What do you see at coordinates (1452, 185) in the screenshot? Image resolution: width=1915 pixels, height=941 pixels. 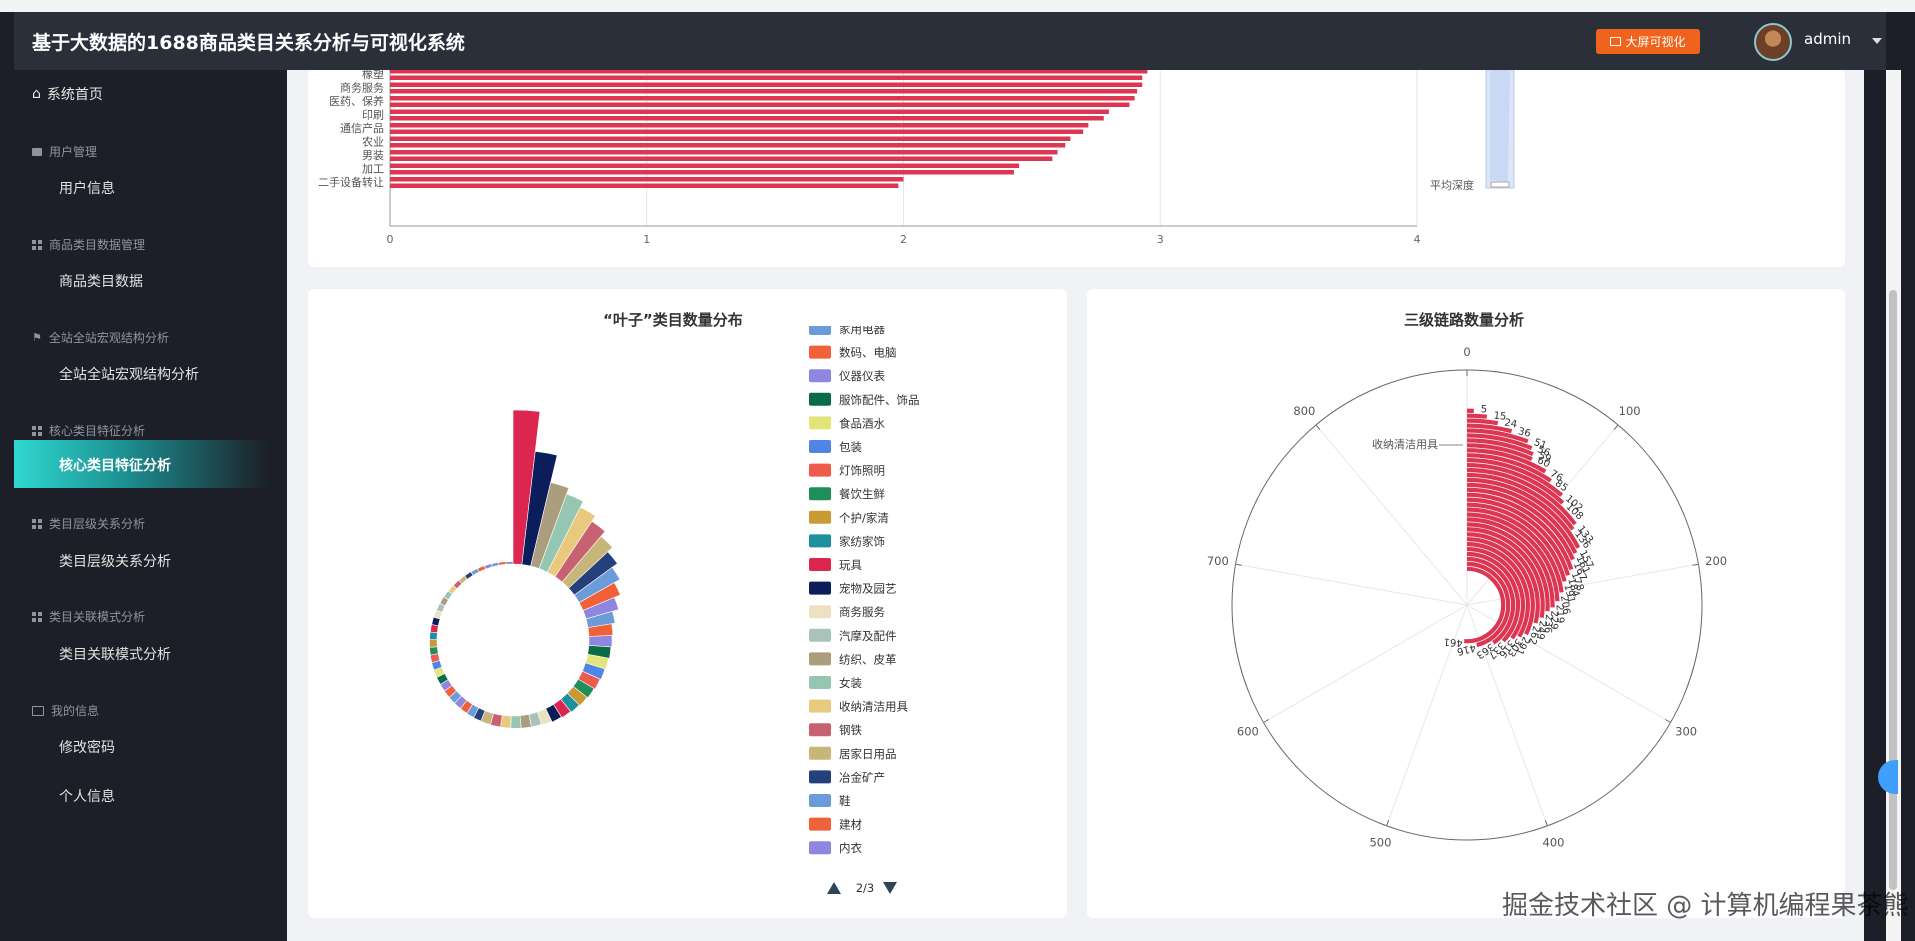 I see `legend-label: 平均深度` at bounding box center [1452, 185].